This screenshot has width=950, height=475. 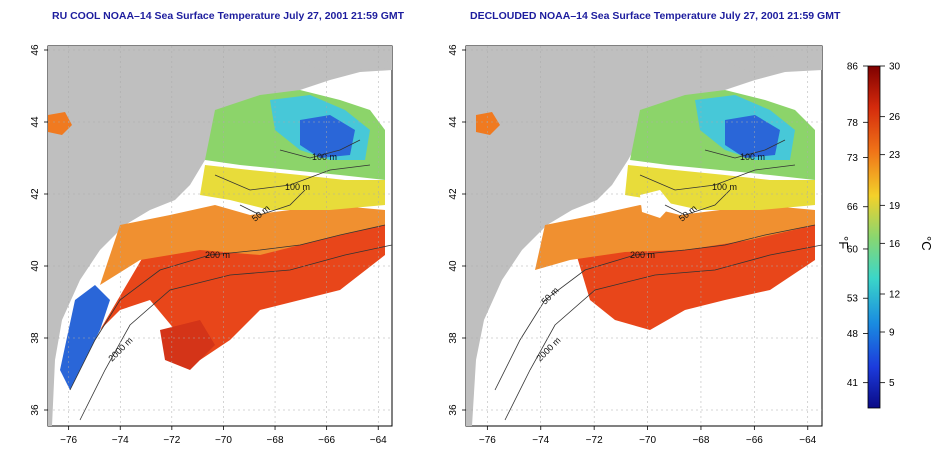 I want to click on left-x-tick-label: −76, so click(x=68, y=440).